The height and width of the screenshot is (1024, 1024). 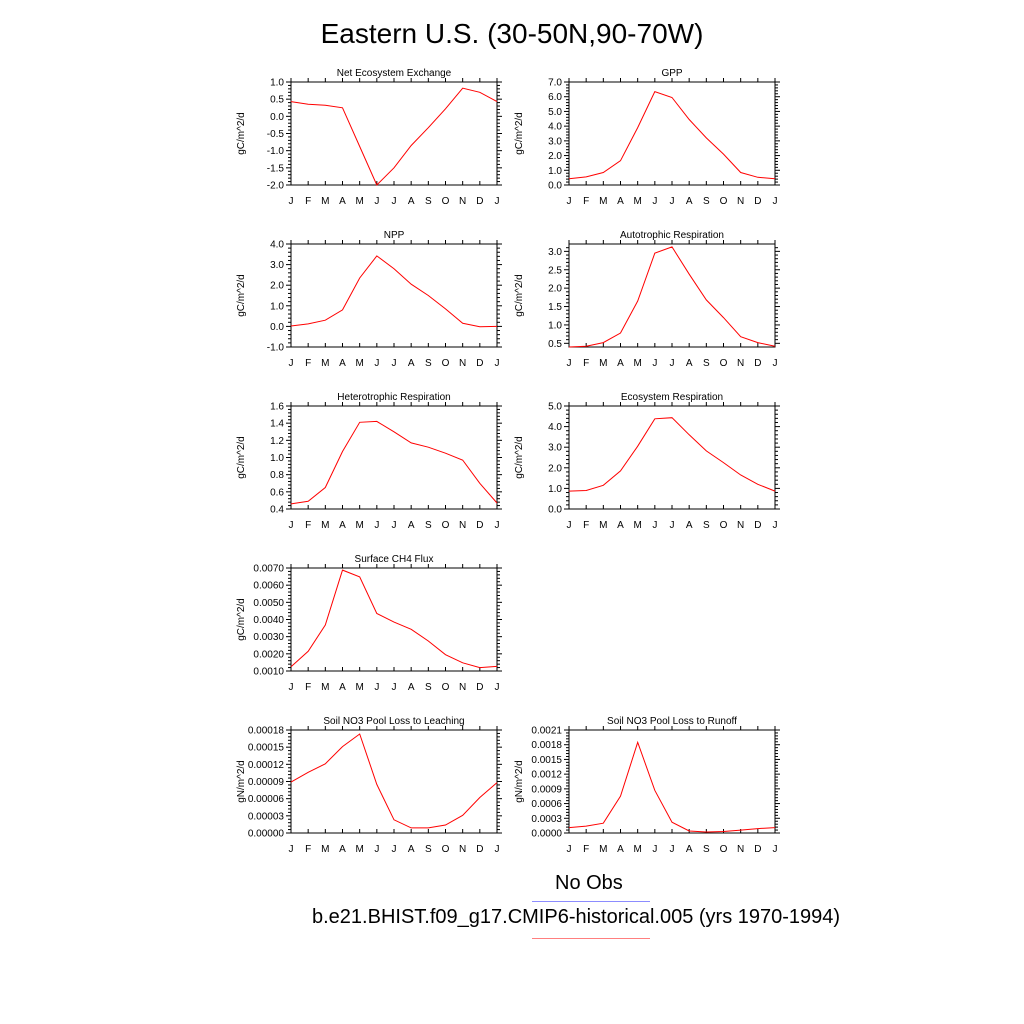 What do you see at coordinates (266, 782) in the screenshot?
I see `y-tick-label: 0.00009` at bounding box center [266, 782].